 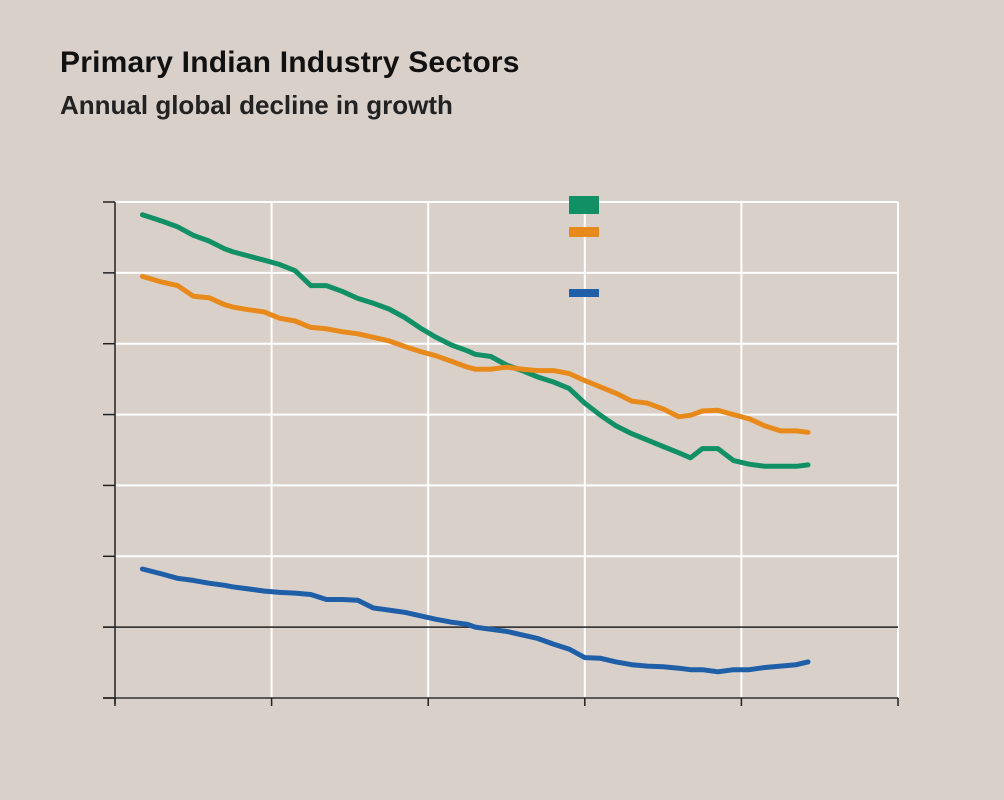 I want to click on chart-title: Primary Indian Industry Sectors, so click(x=290, y=62).